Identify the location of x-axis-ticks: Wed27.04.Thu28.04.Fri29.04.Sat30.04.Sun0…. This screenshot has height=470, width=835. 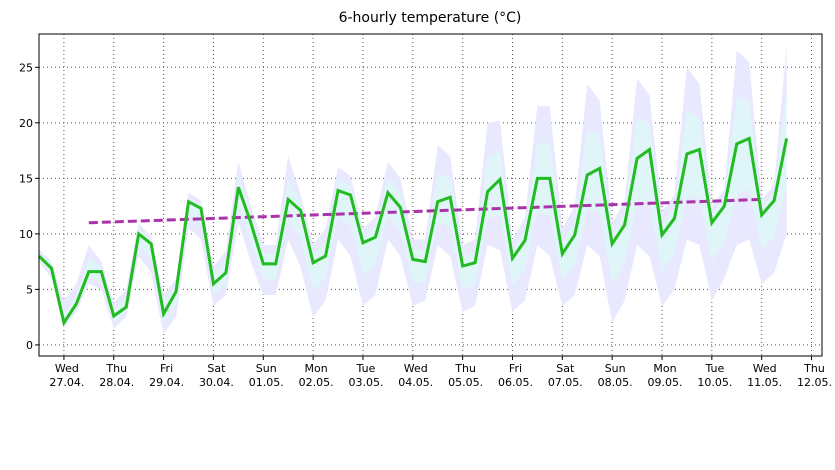
(440, 372).